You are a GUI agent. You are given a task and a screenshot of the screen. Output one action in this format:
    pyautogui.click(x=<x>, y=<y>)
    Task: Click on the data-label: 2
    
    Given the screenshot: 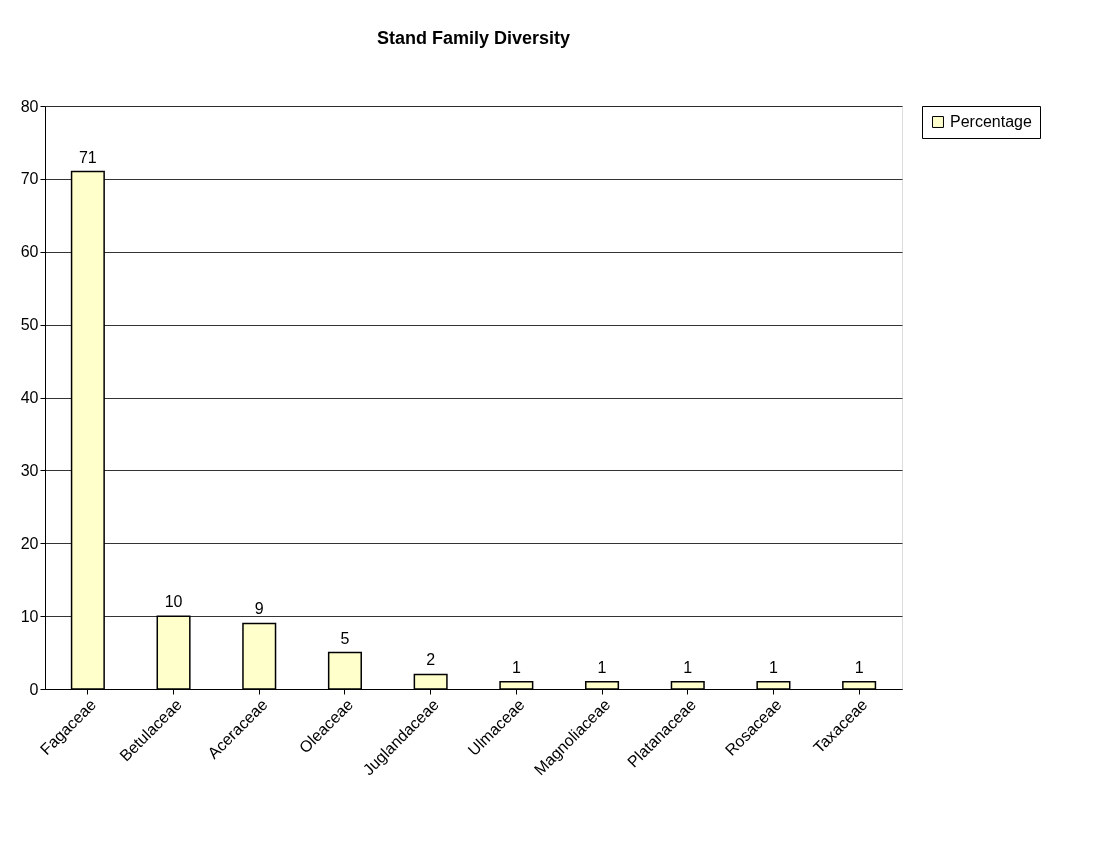 What is the action you would take?
    pyautogui.click(x=431, y=660)
    